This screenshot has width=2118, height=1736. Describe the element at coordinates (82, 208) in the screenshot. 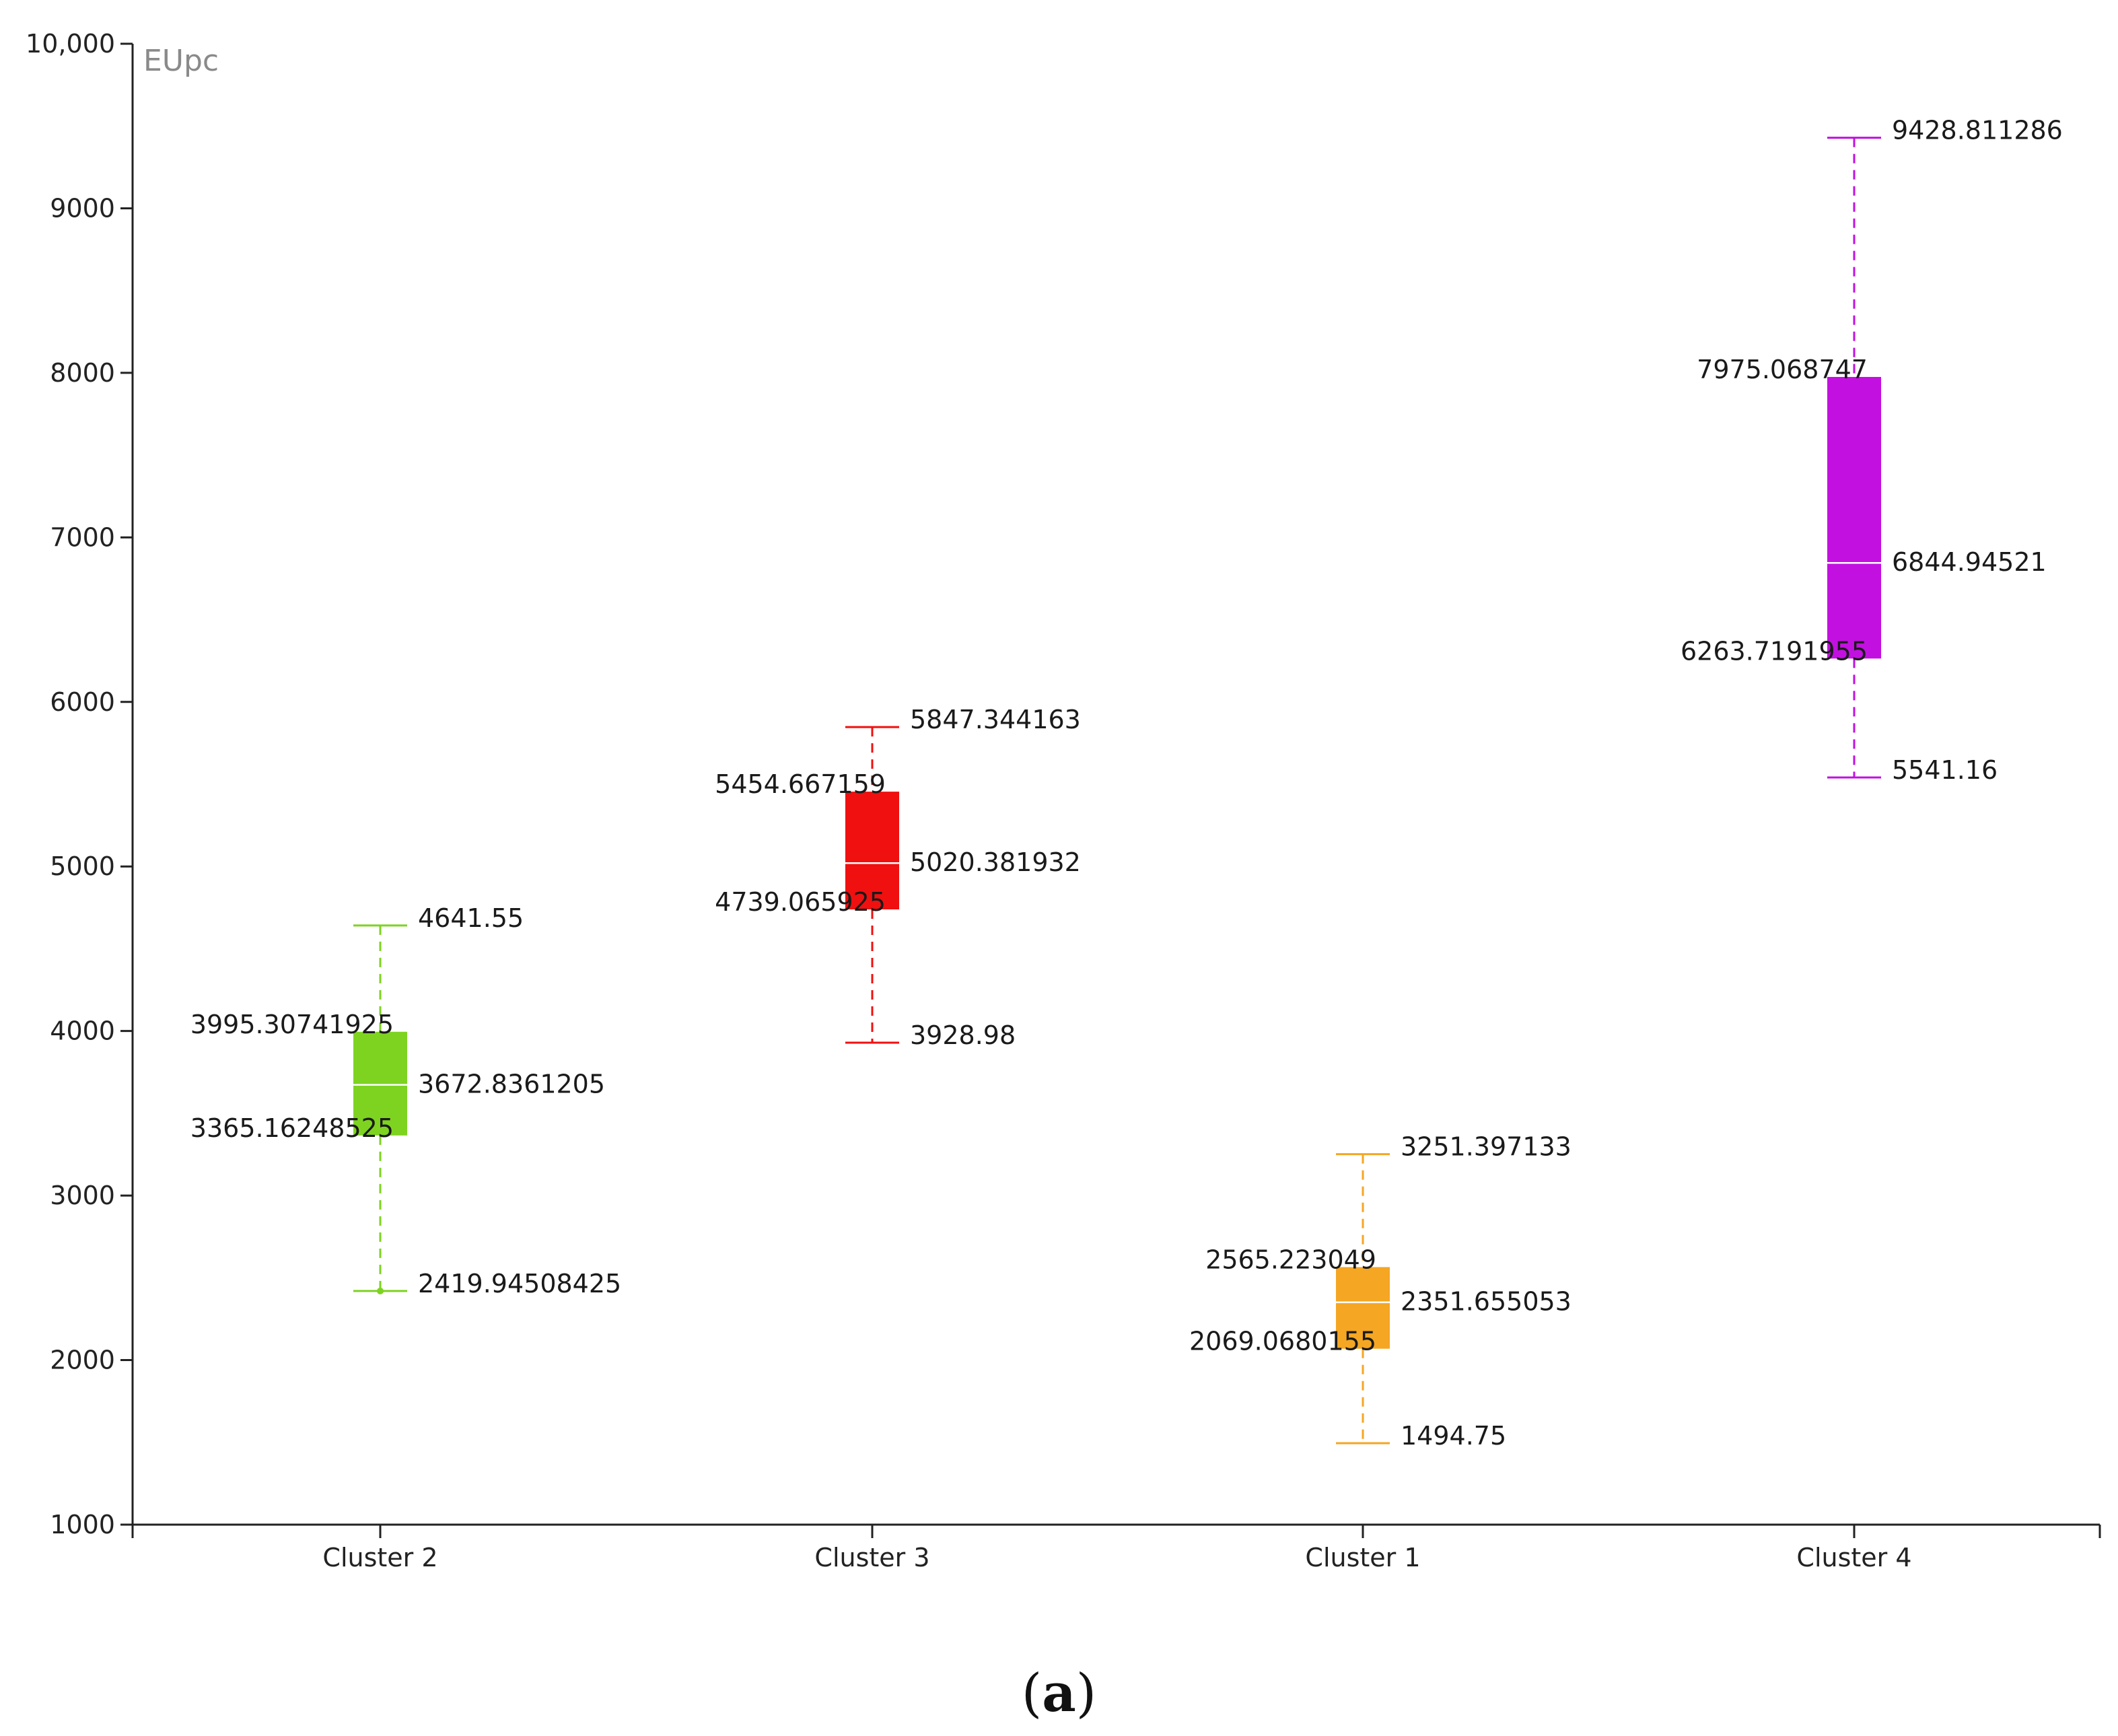

I see `y-tick-label: 9000` at that location.